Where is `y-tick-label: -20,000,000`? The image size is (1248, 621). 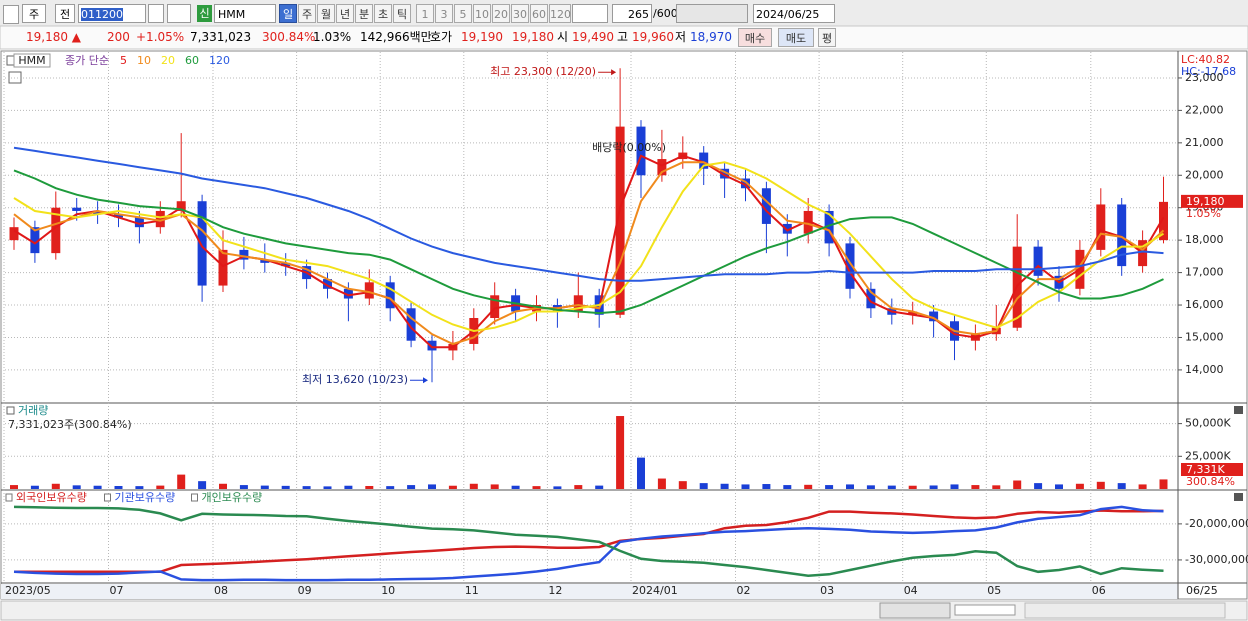 y-tick-label: -20,000,000 is located at coordinates (1216, 523).